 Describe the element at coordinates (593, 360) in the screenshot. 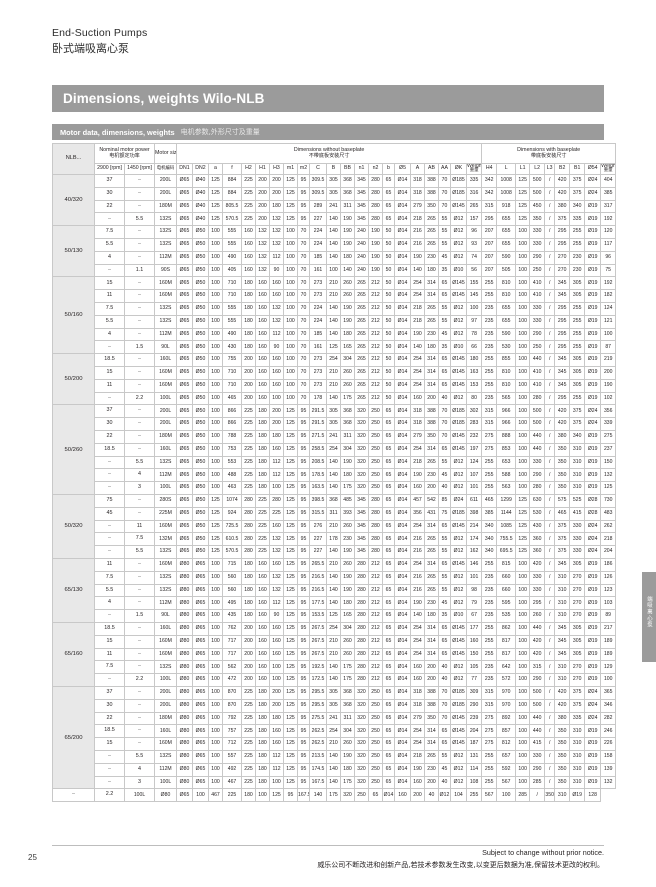

I see `cell-O54: Ø19` at that location.